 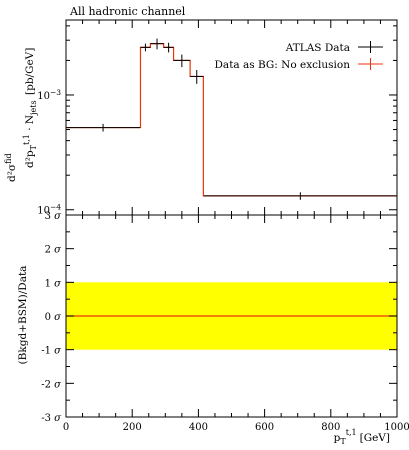 I want to click on legend-label-data-as-bg: Data as BG: No exclusion, so click(x=283, y=65).